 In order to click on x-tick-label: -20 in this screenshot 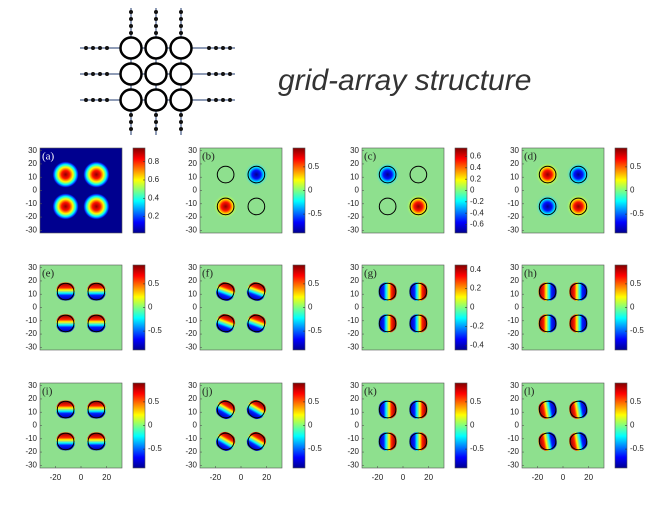, I will do `click(538, 477)`.